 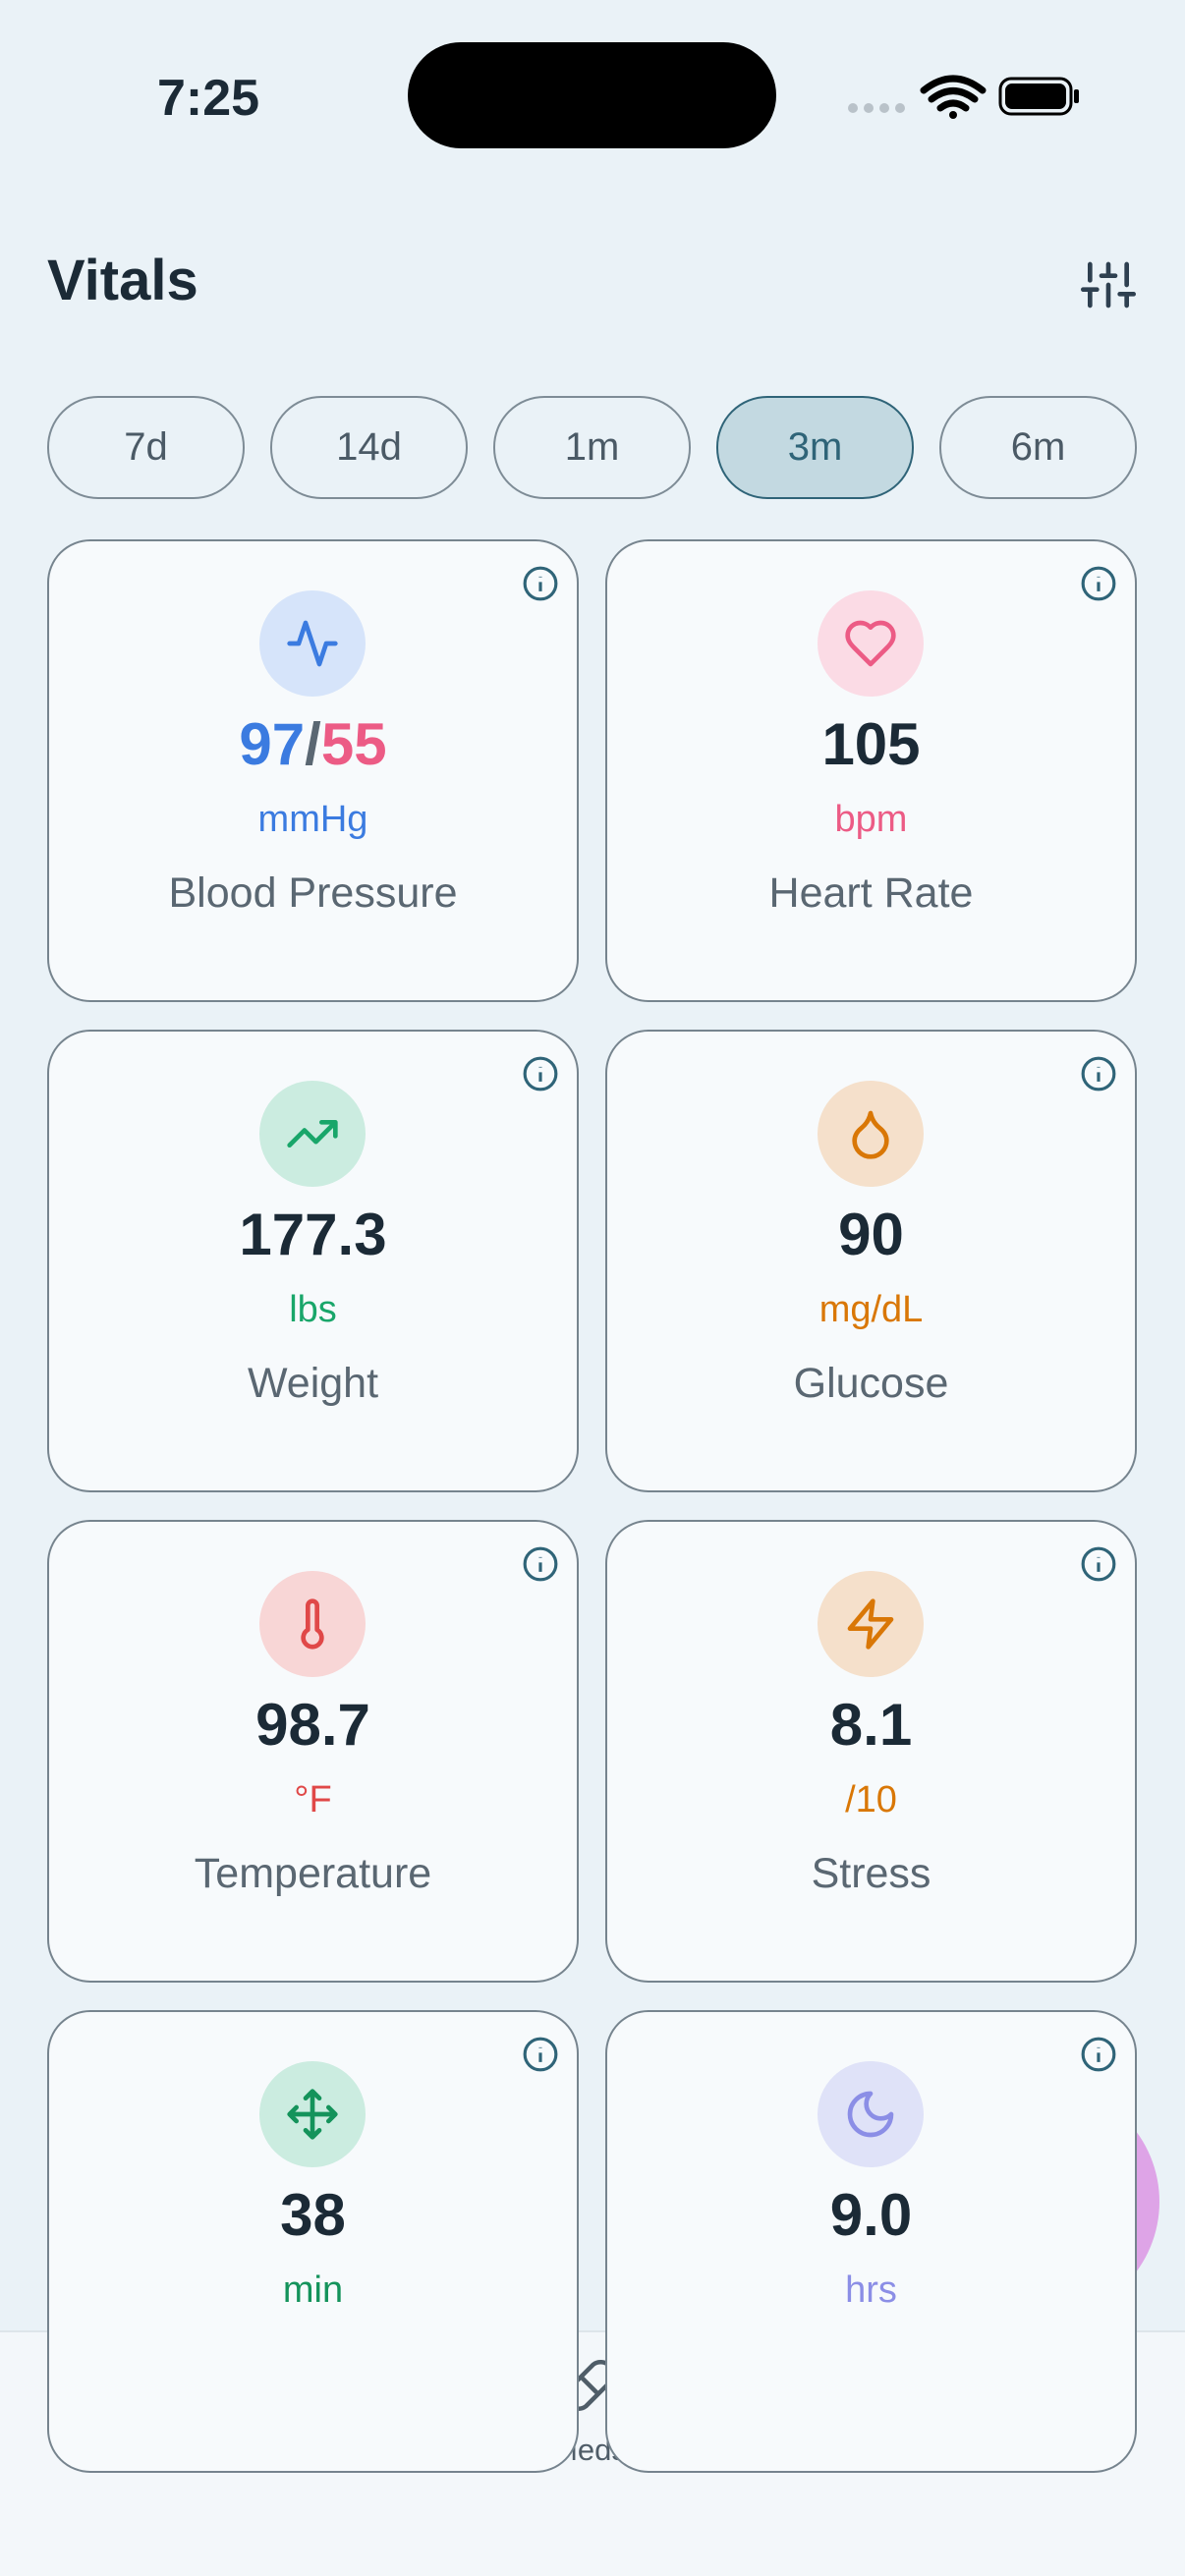 What do you see at coordinates (146, 447) in the screenshot?
I see `filter-pill: 7d` at bounding box center [146, 447].